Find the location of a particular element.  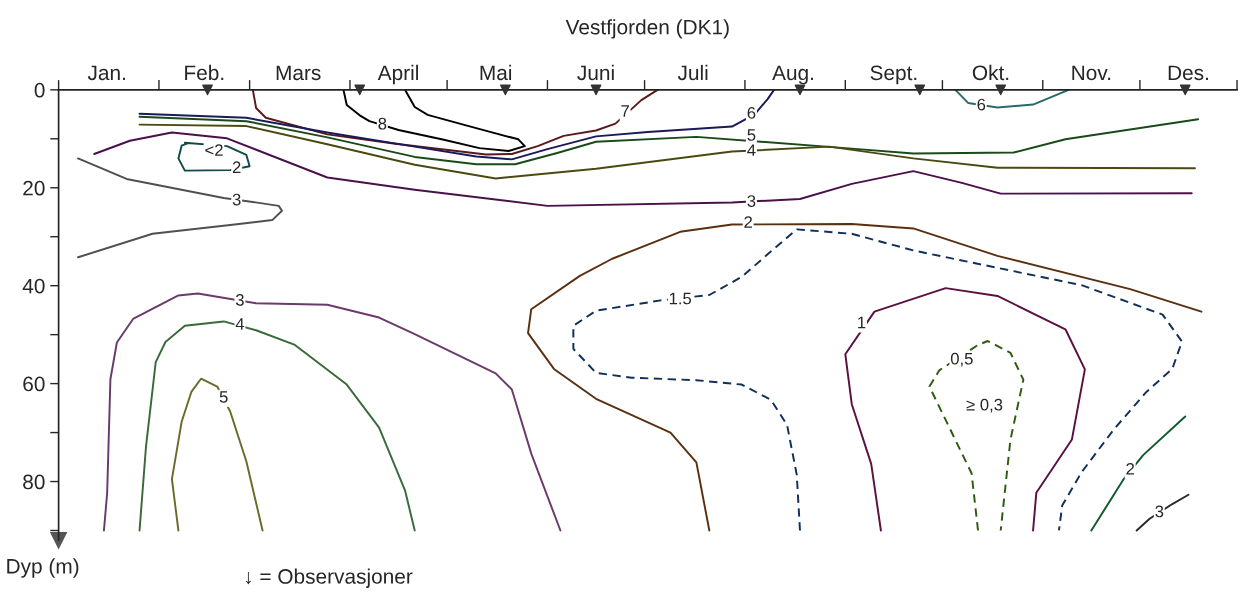

x-tick-label: April is located at coordinates (397, 74).